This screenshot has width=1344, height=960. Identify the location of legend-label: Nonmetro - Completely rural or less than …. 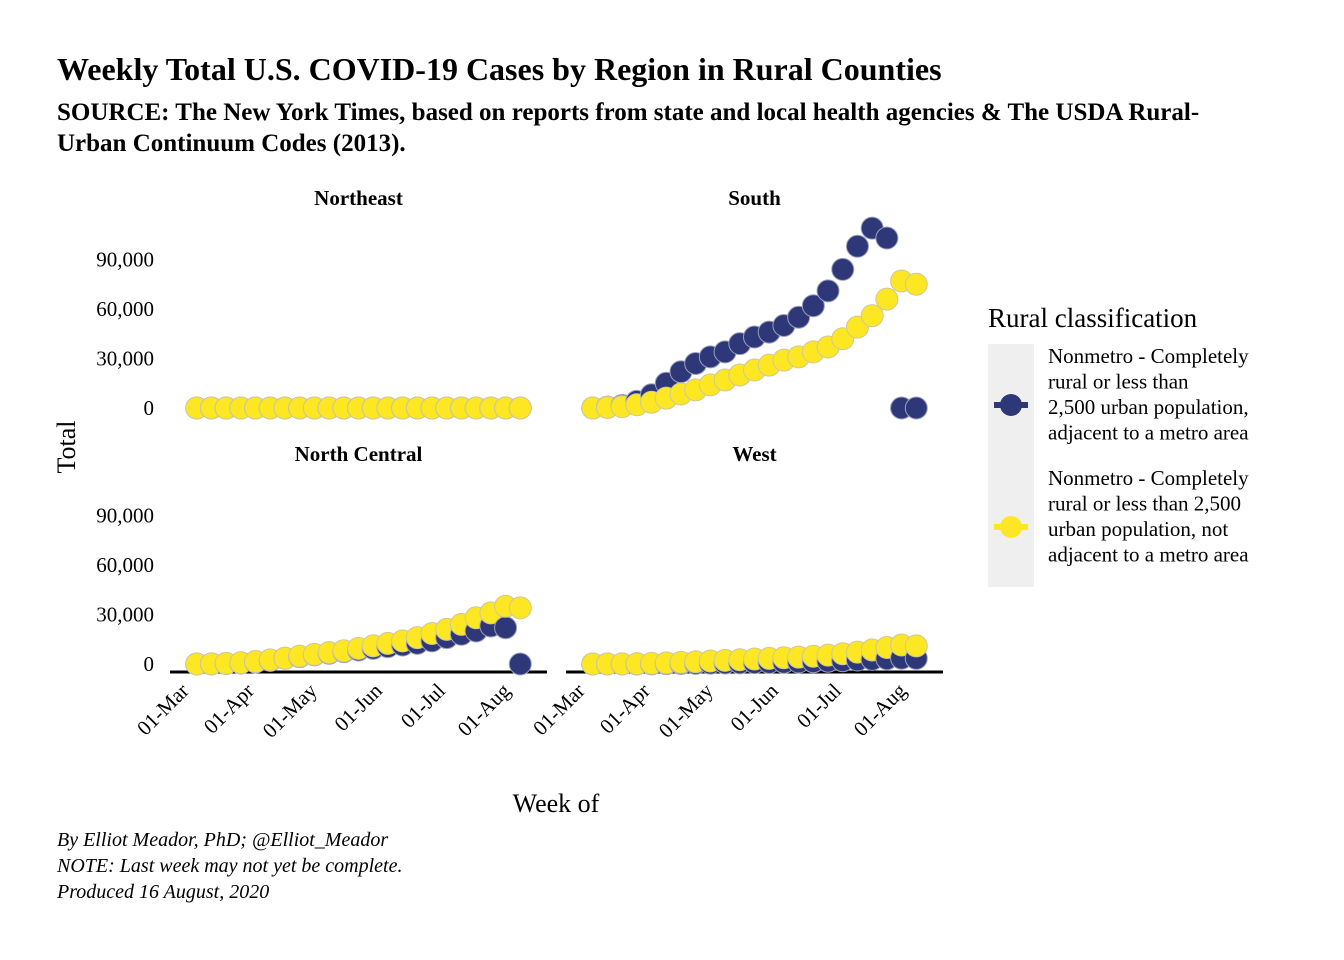
(1148, 516).